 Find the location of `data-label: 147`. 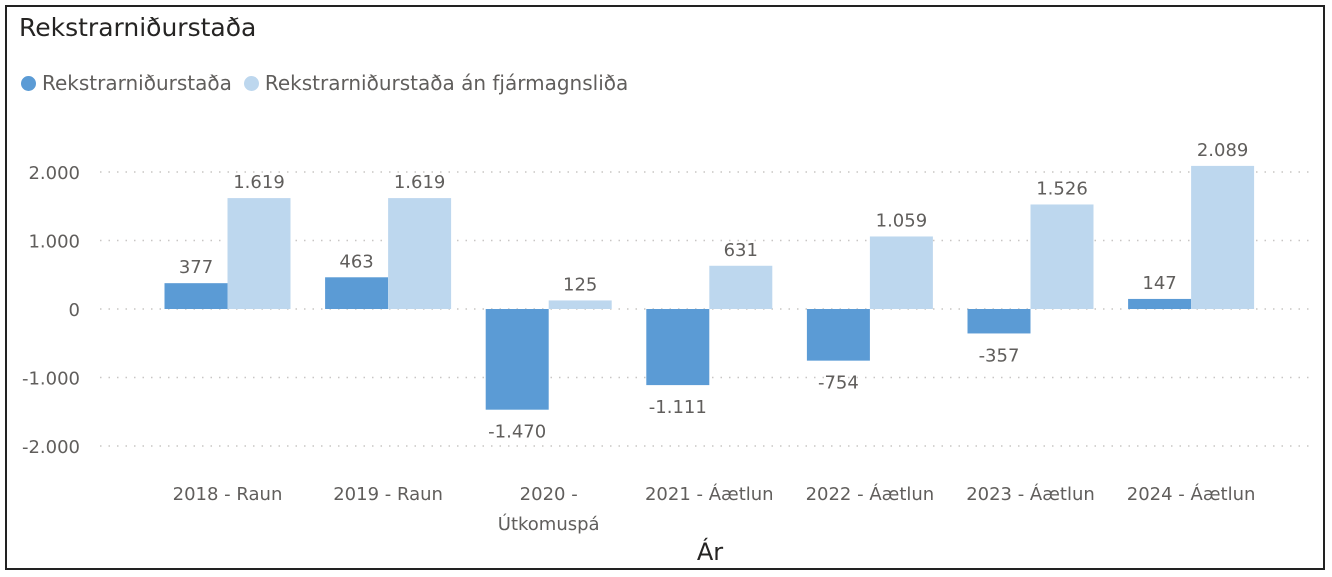

data-label: 147 is located at coordinates (1159, 283).